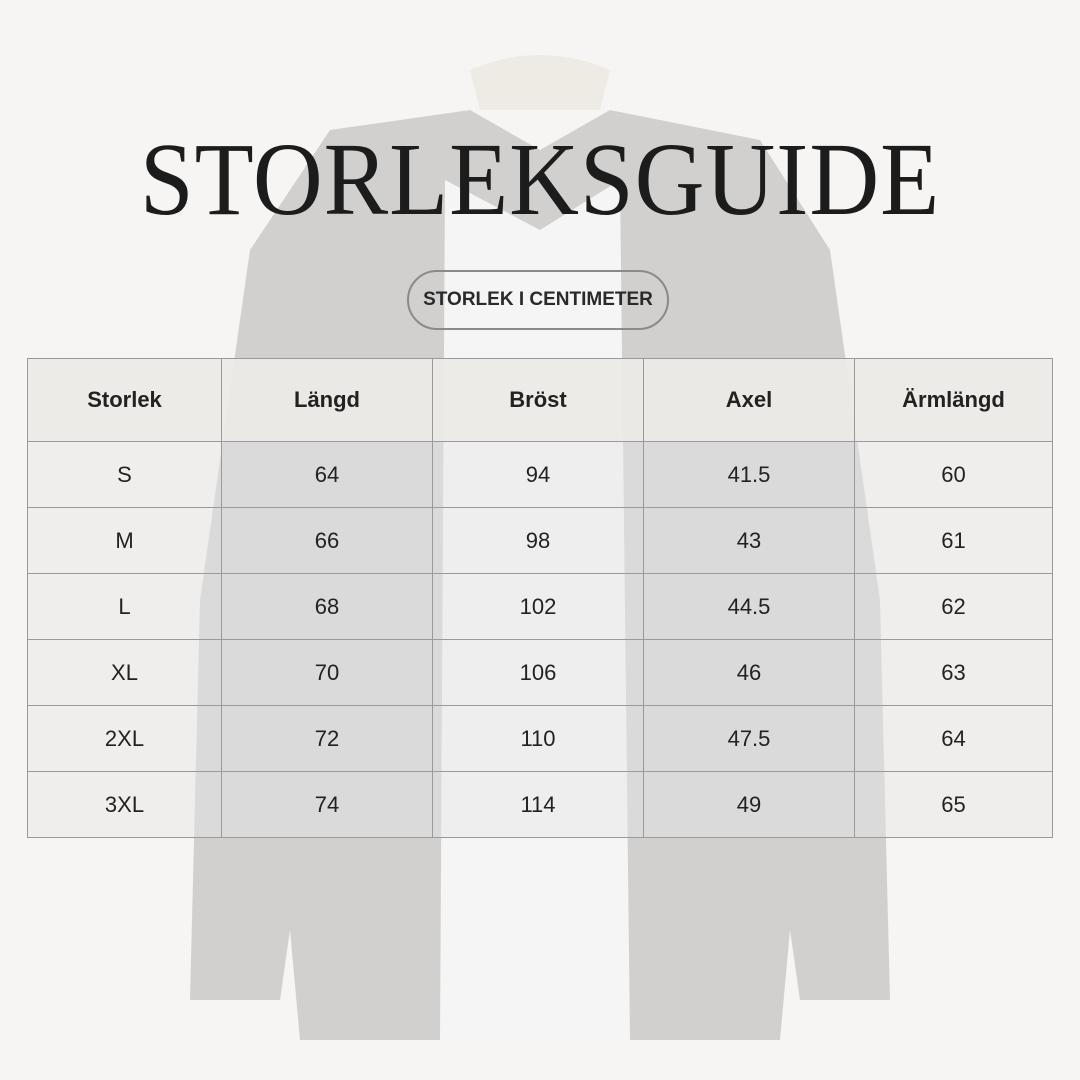  I want to click on table-row: S 64 94 41.5 60, so click(540, 474).